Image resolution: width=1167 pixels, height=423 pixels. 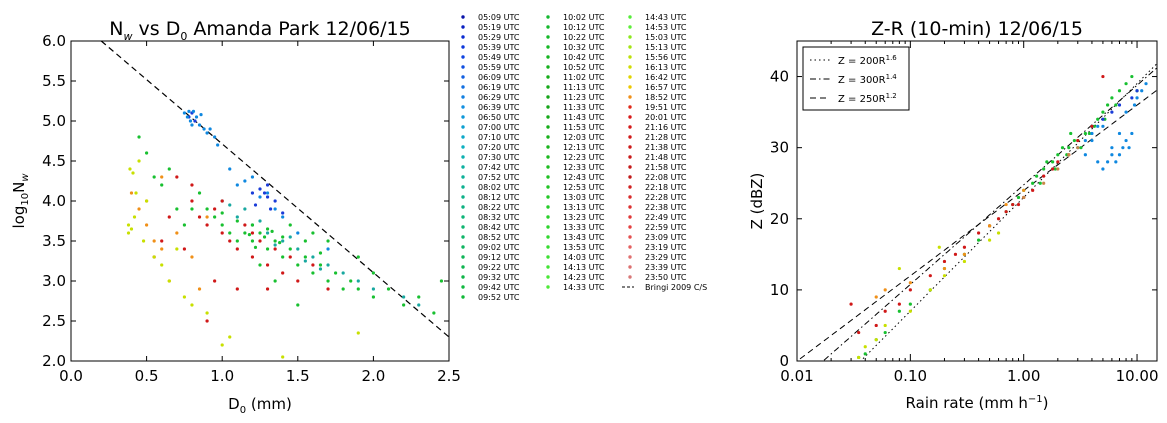 I want to click on legend-label: 08:52 UTC, so click(x=499, y=237).